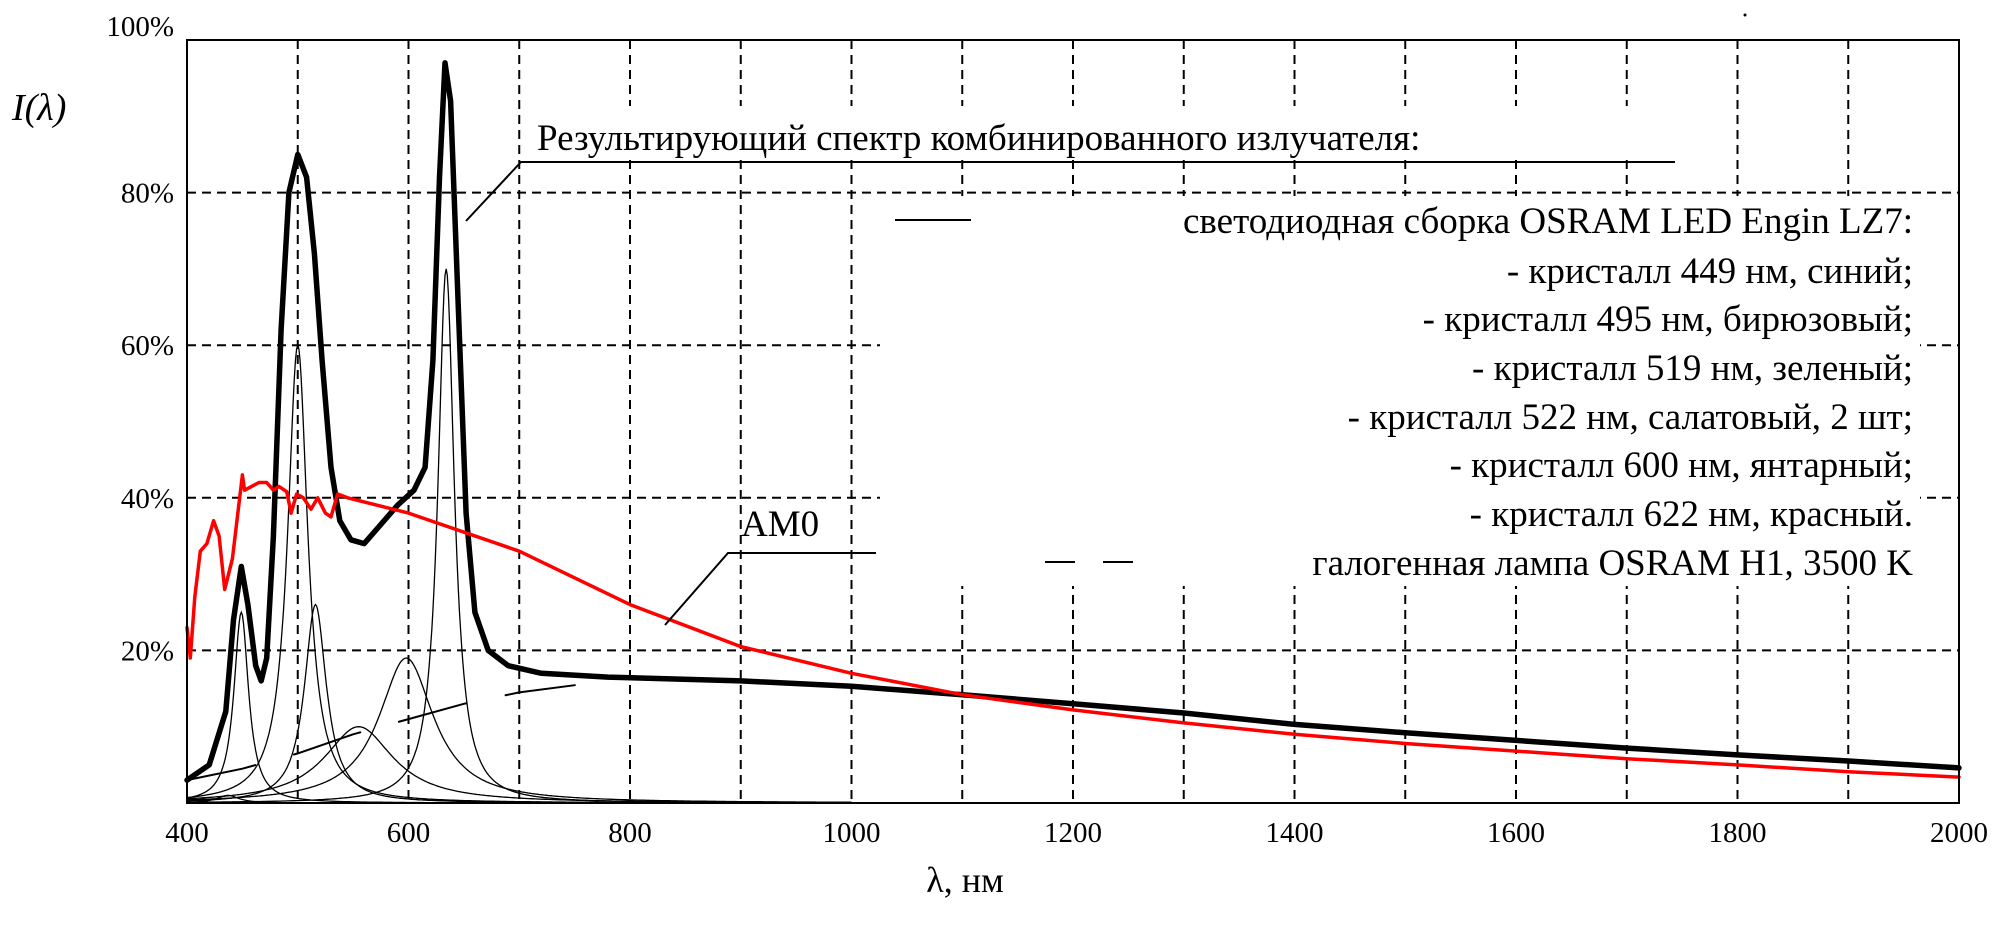  I want to click on legend-chip: - кристалл 622 нм, красный., so click(1691, 514).